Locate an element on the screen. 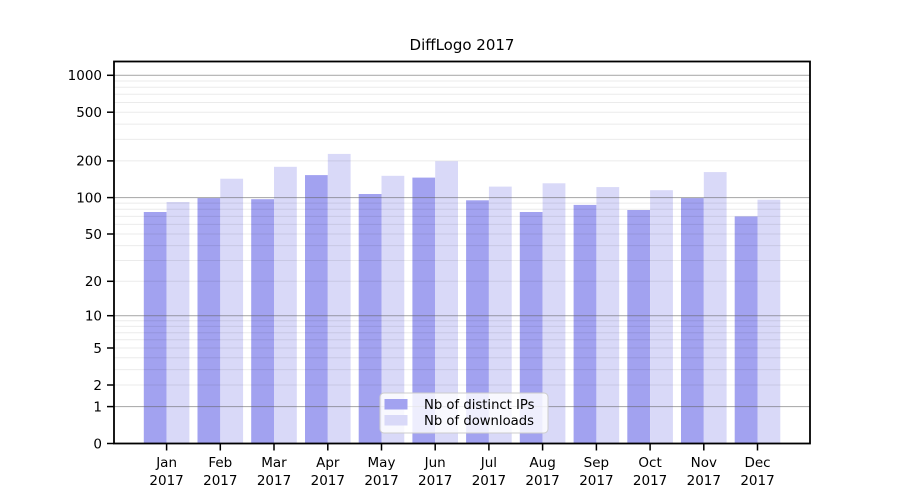 The image size is (900, 500). y-tick-label: 20 is located at coordinates (93, 282).